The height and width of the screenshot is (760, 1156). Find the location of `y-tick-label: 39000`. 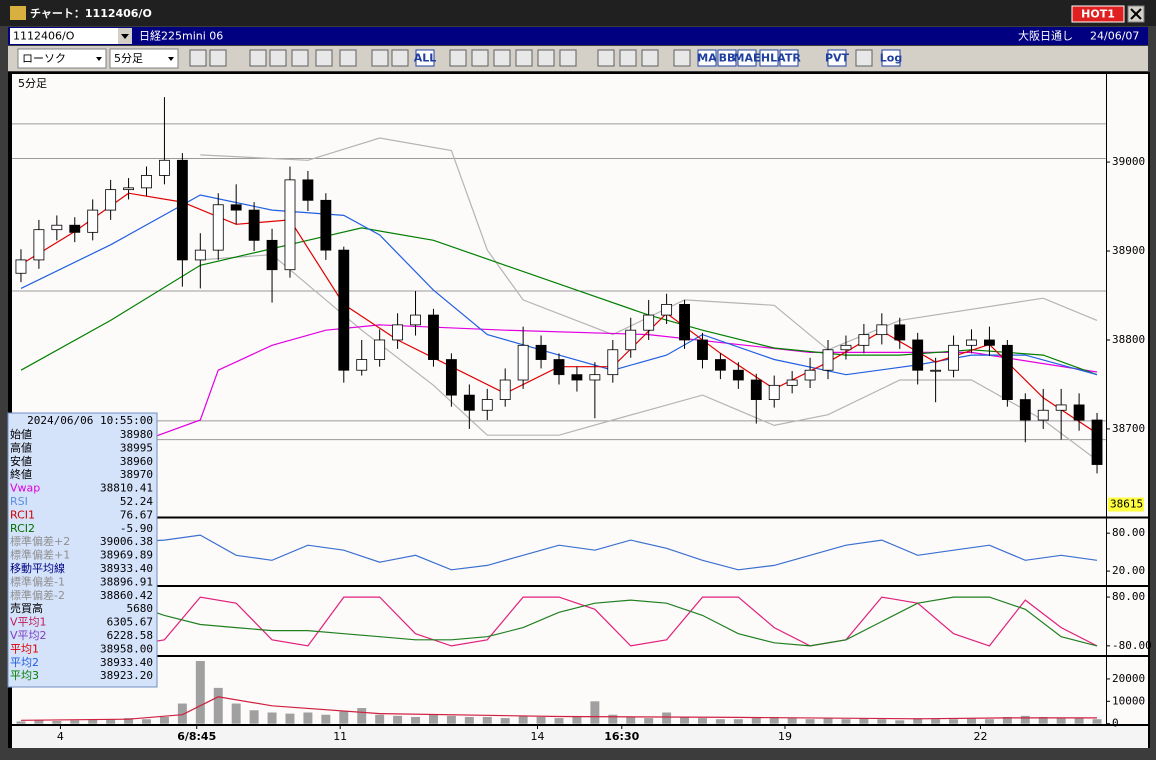

y-tick-label: 39000 is located at coordinates (1128, 161).